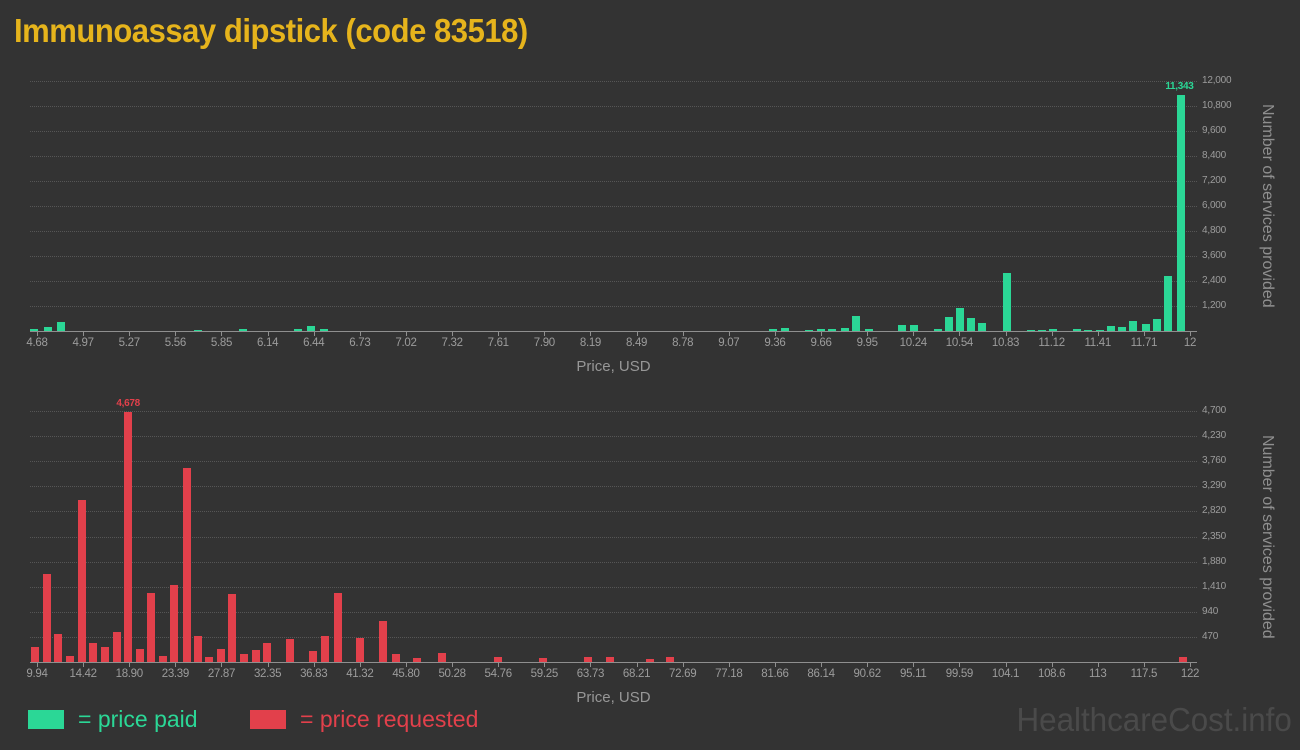 This screenshot has height=750, width=1300. What do you see at coordinates (1214, 280) in the screenshot?
I see `y-tick-label: 2,400` at bounding box center [1214, 280].